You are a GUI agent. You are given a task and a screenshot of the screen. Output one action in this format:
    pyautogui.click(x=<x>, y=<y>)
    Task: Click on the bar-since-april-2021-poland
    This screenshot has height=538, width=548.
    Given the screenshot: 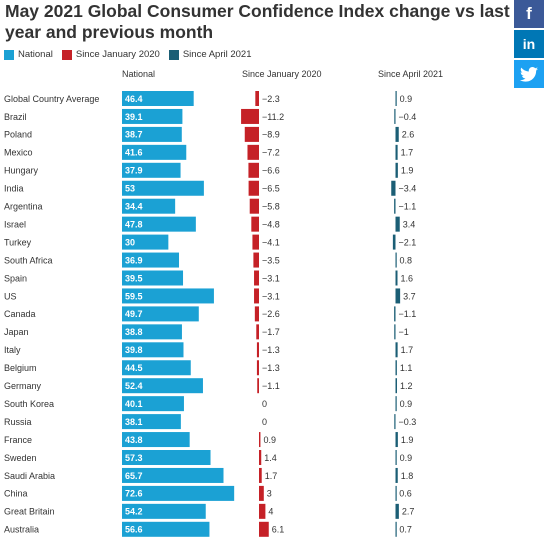 What is the action you would take?
    pyautogui.click(x=397, y=134)
    